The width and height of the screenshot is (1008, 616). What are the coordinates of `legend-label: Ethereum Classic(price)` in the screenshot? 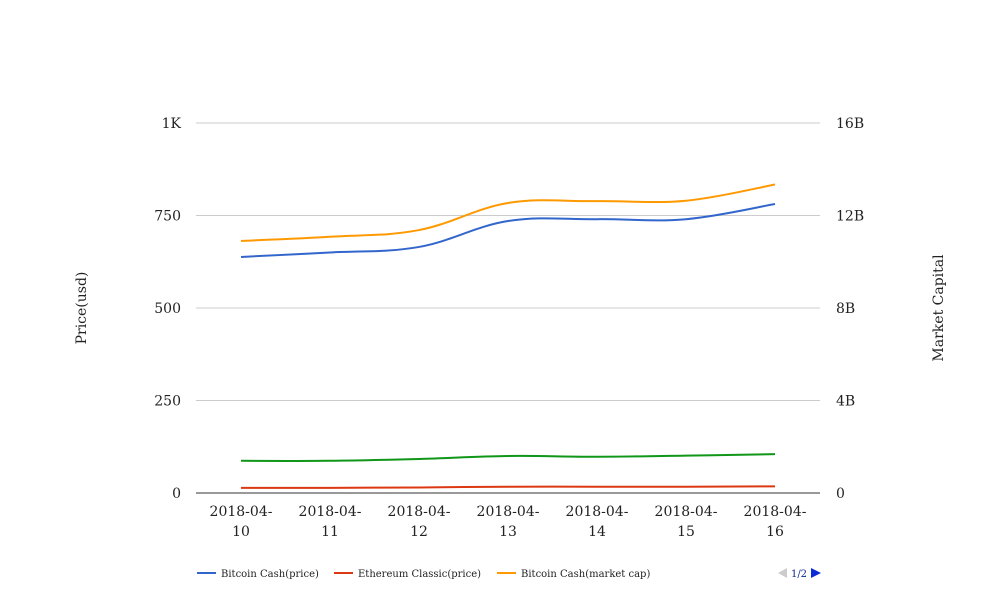 It's located at (419, 574).